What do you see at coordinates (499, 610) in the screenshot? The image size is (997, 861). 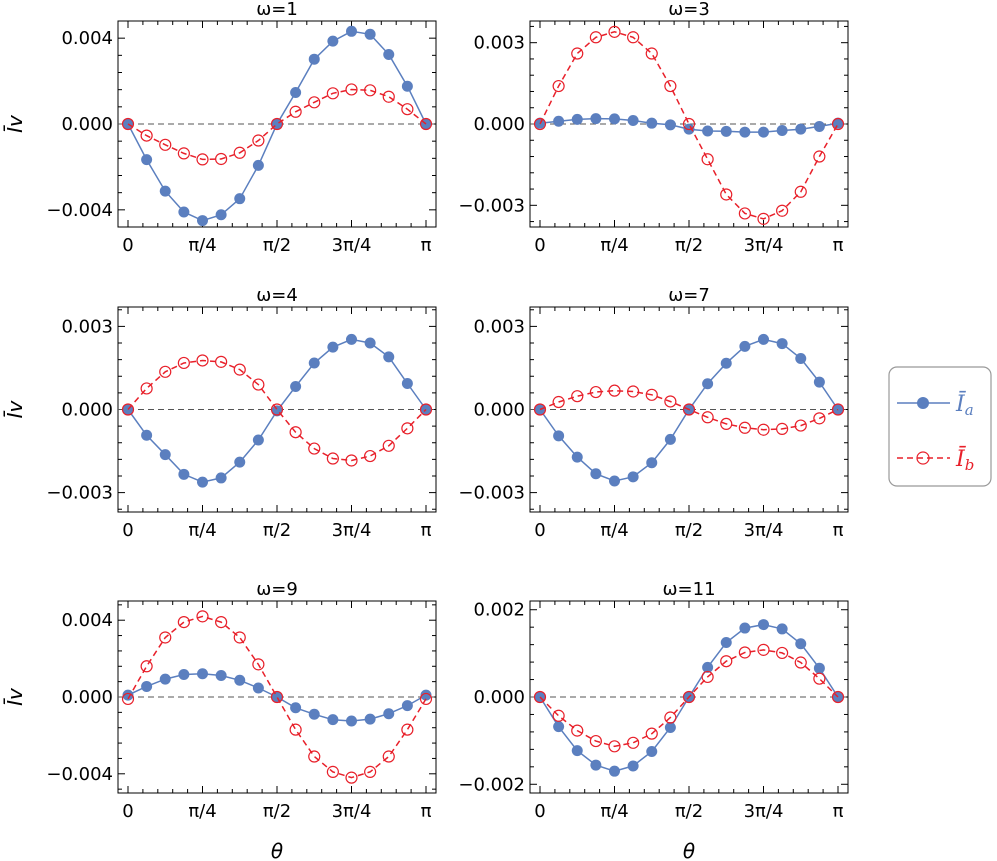 I see `y-tick-label: 0.002` at bounding box center [499, 610].